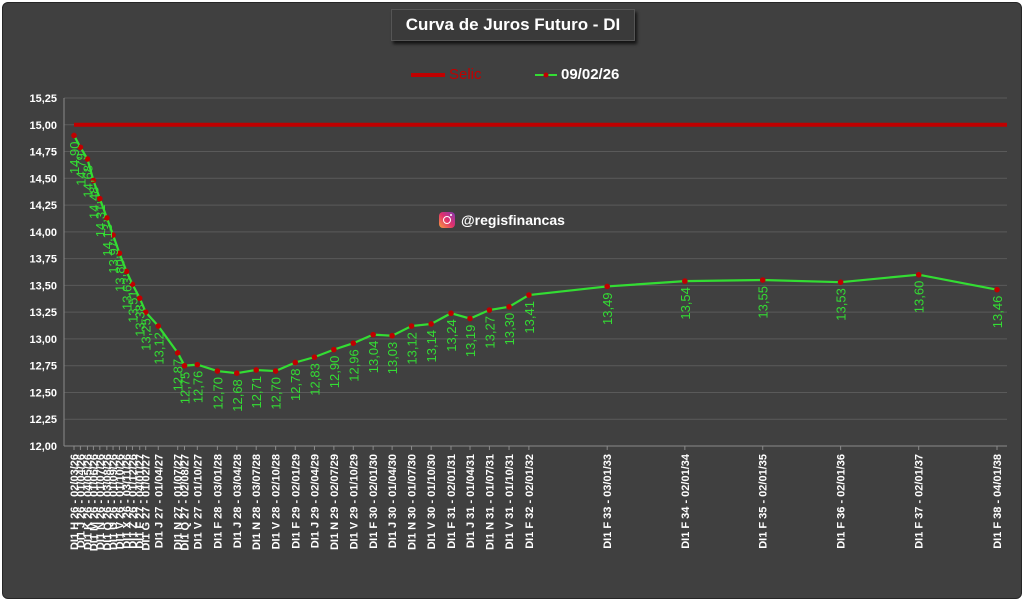 This screenshot has width=1024, height=601. I want to click on data-label: 13,14, so click(431, 346).